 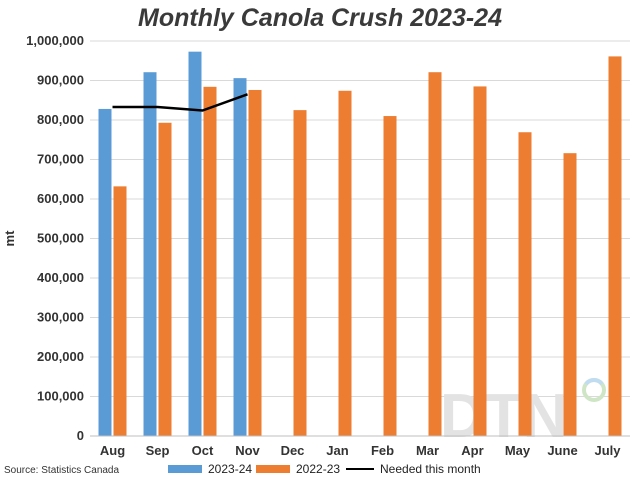 I want to click on bar-2022-23-Nov, so click(x=255, y=262).